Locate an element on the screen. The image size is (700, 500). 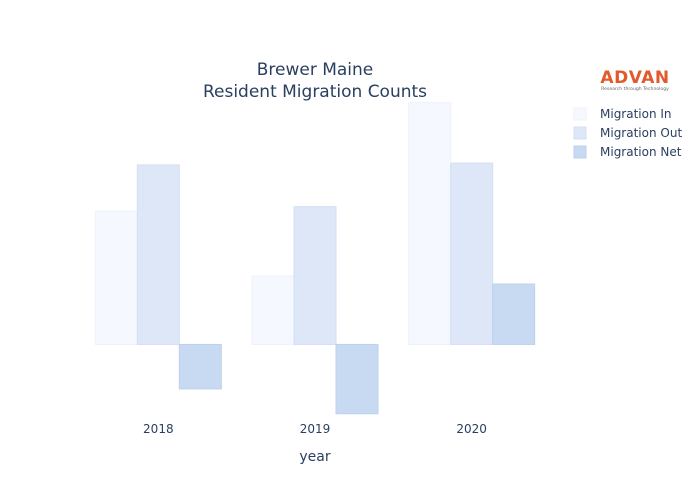
bar-migration-in-2019 is located at coordinates (273, 310).